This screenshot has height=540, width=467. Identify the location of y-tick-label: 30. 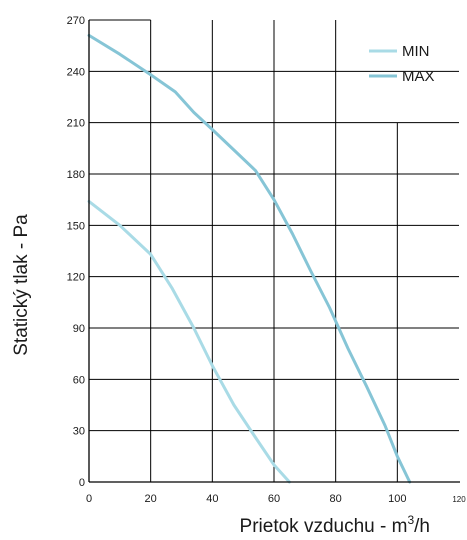
(79, 432).